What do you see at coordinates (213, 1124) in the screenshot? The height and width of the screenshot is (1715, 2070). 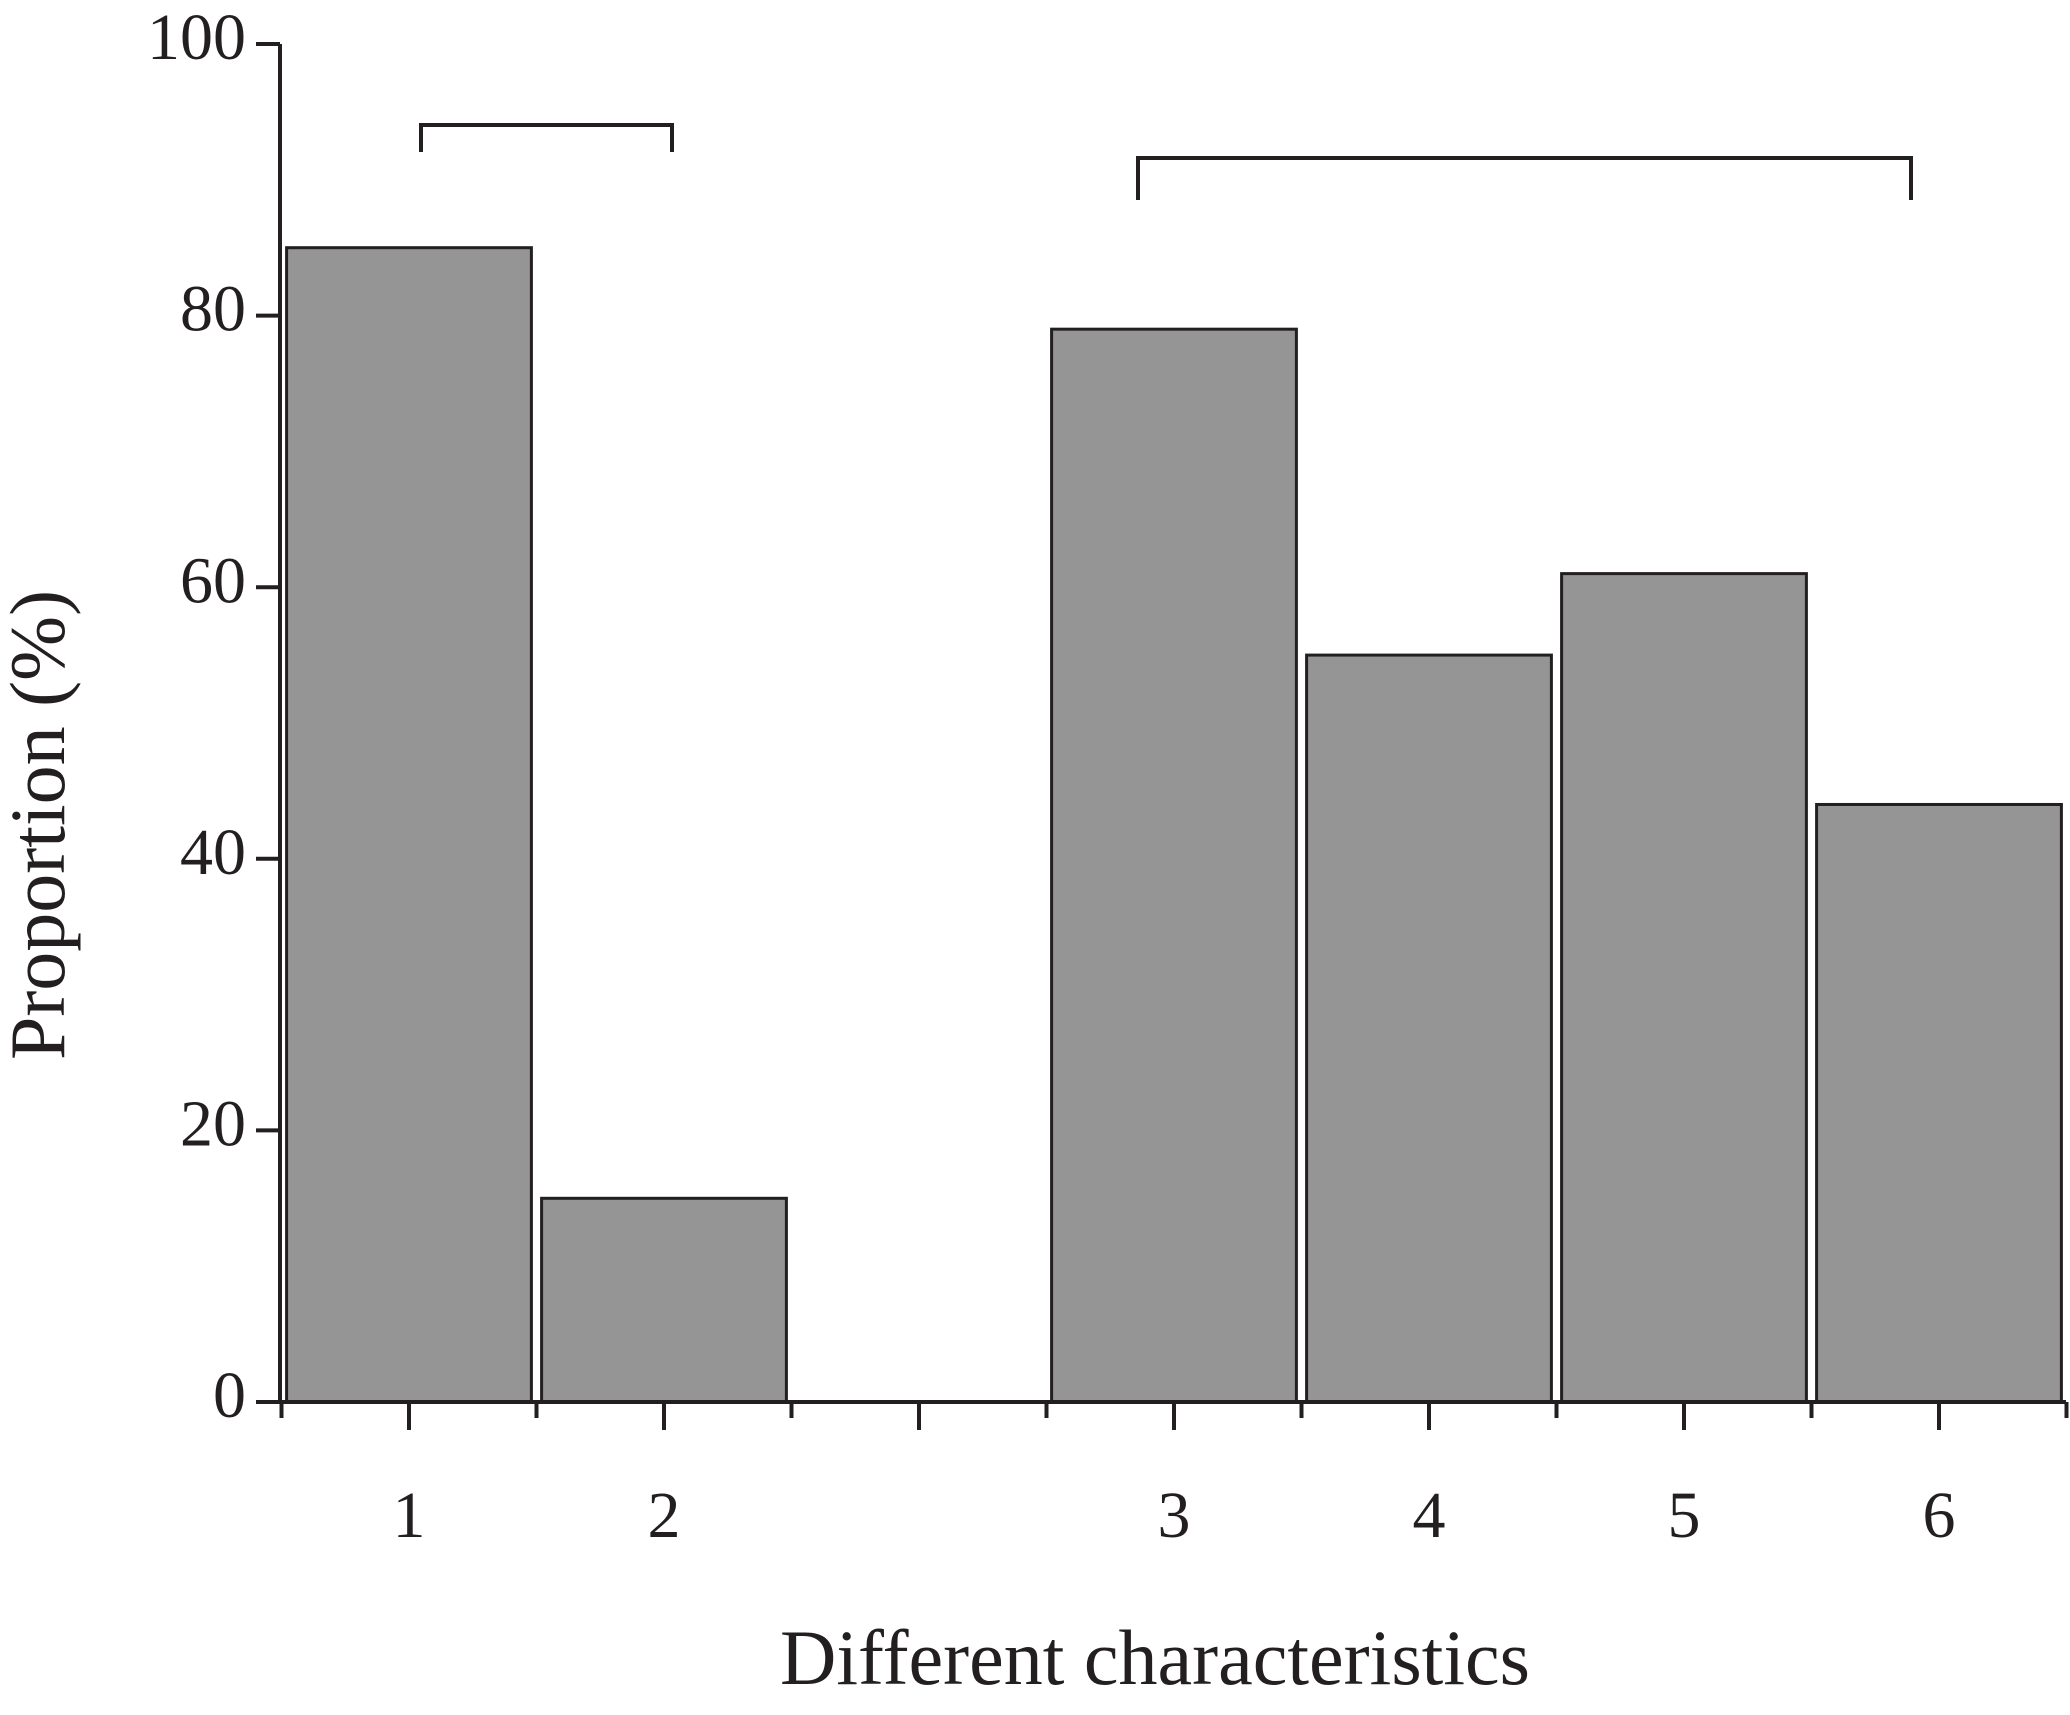 I see `y-tick-label: 20` at bounding box center [213, 1124].